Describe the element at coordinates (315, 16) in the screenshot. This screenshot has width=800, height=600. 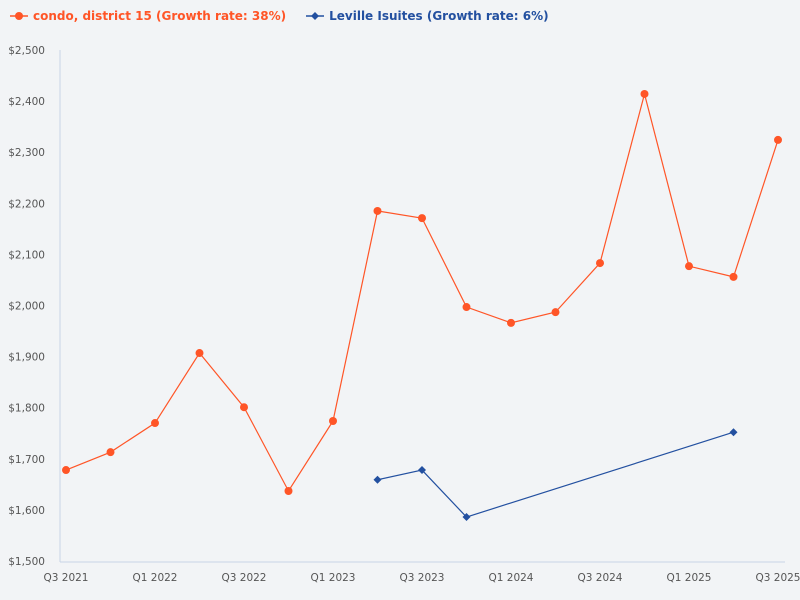
I see `diamond-marker-icon` at that location.